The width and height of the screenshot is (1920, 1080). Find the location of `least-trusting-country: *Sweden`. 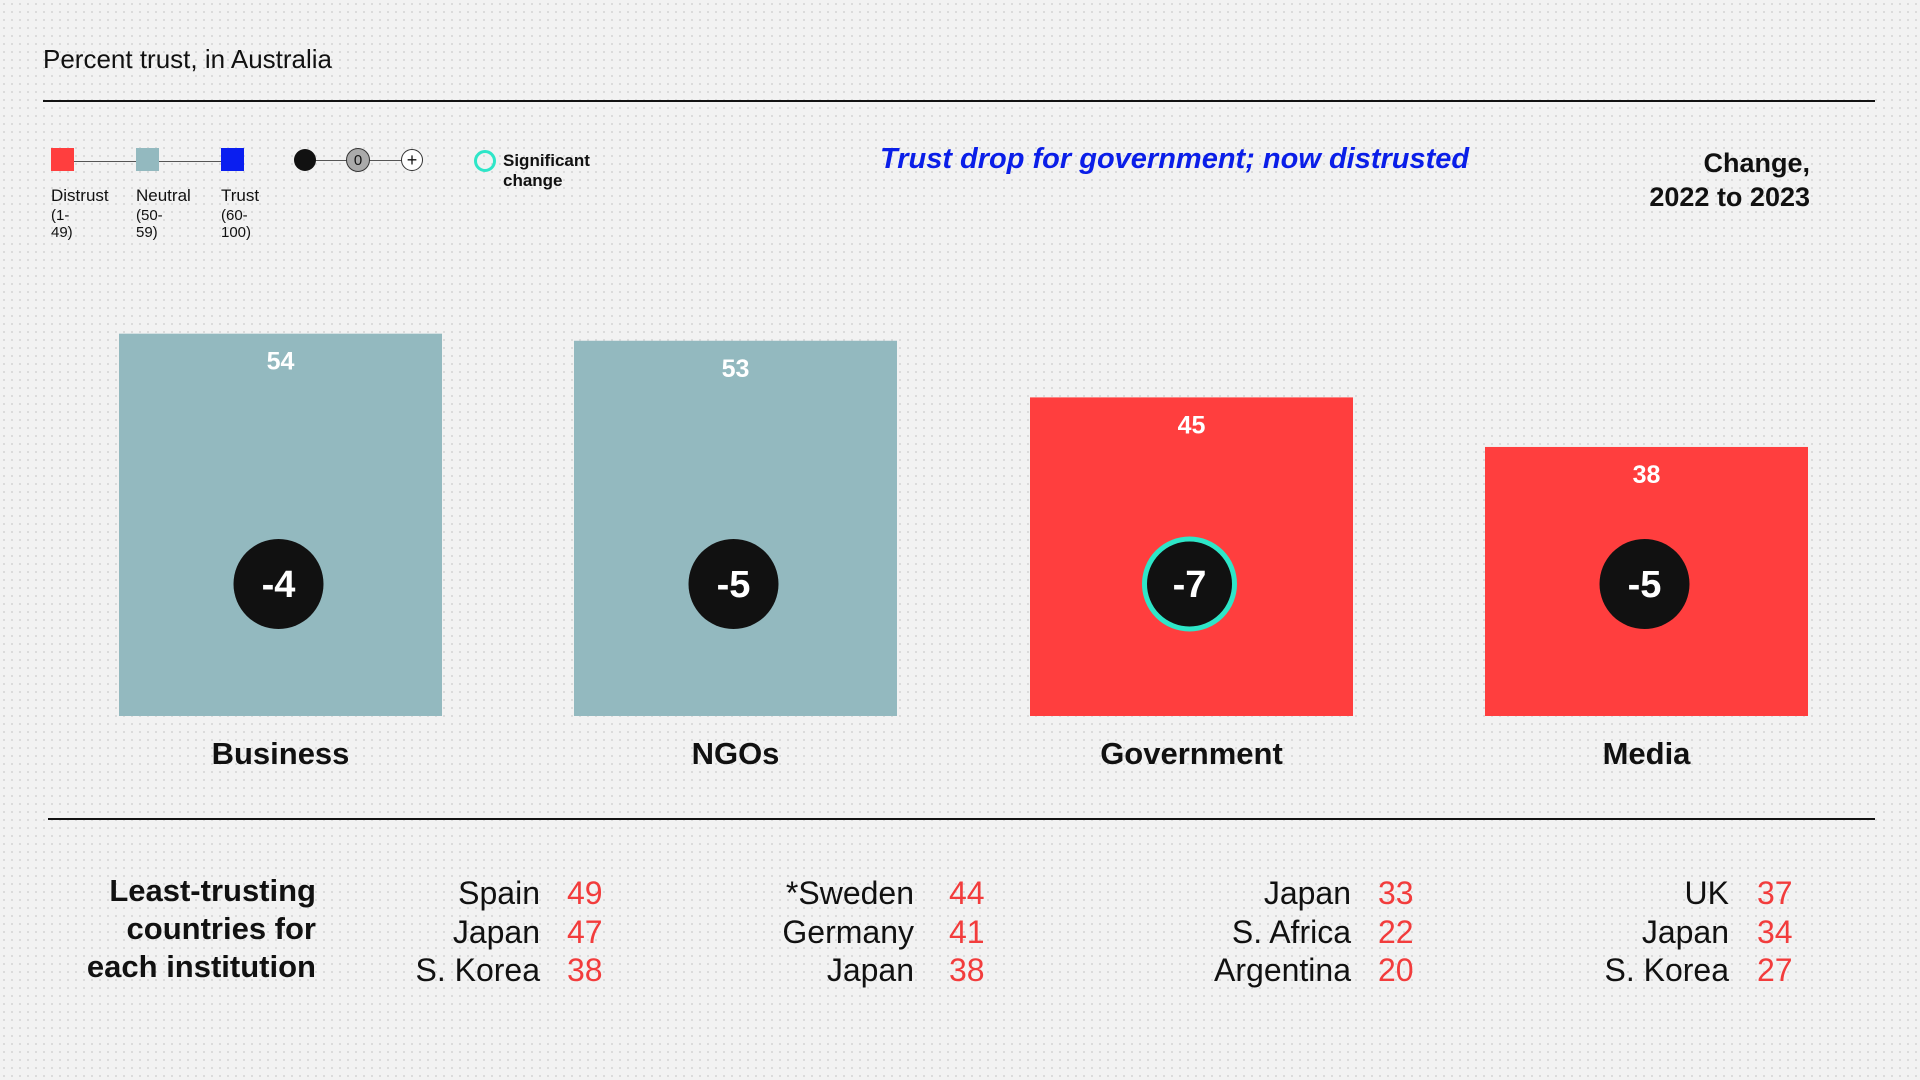

least-trusting-country: *Sweden is located at coordinates (849, 893).